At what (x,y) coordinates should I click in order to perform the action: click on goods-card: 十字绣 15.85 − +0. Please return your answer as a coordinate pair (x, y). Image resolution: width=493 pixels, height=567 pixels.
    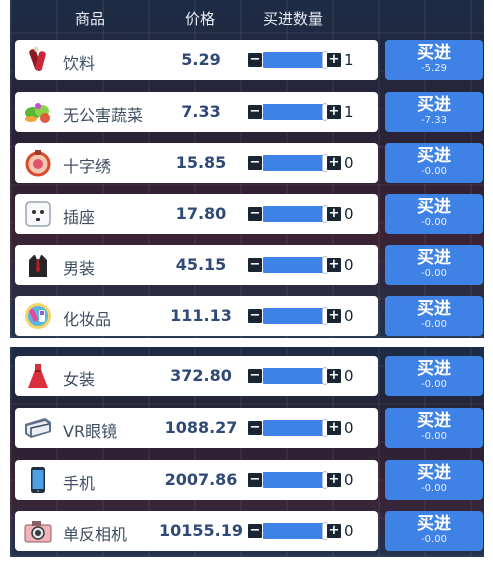
    Looking at the image, I should click on (196, 163).